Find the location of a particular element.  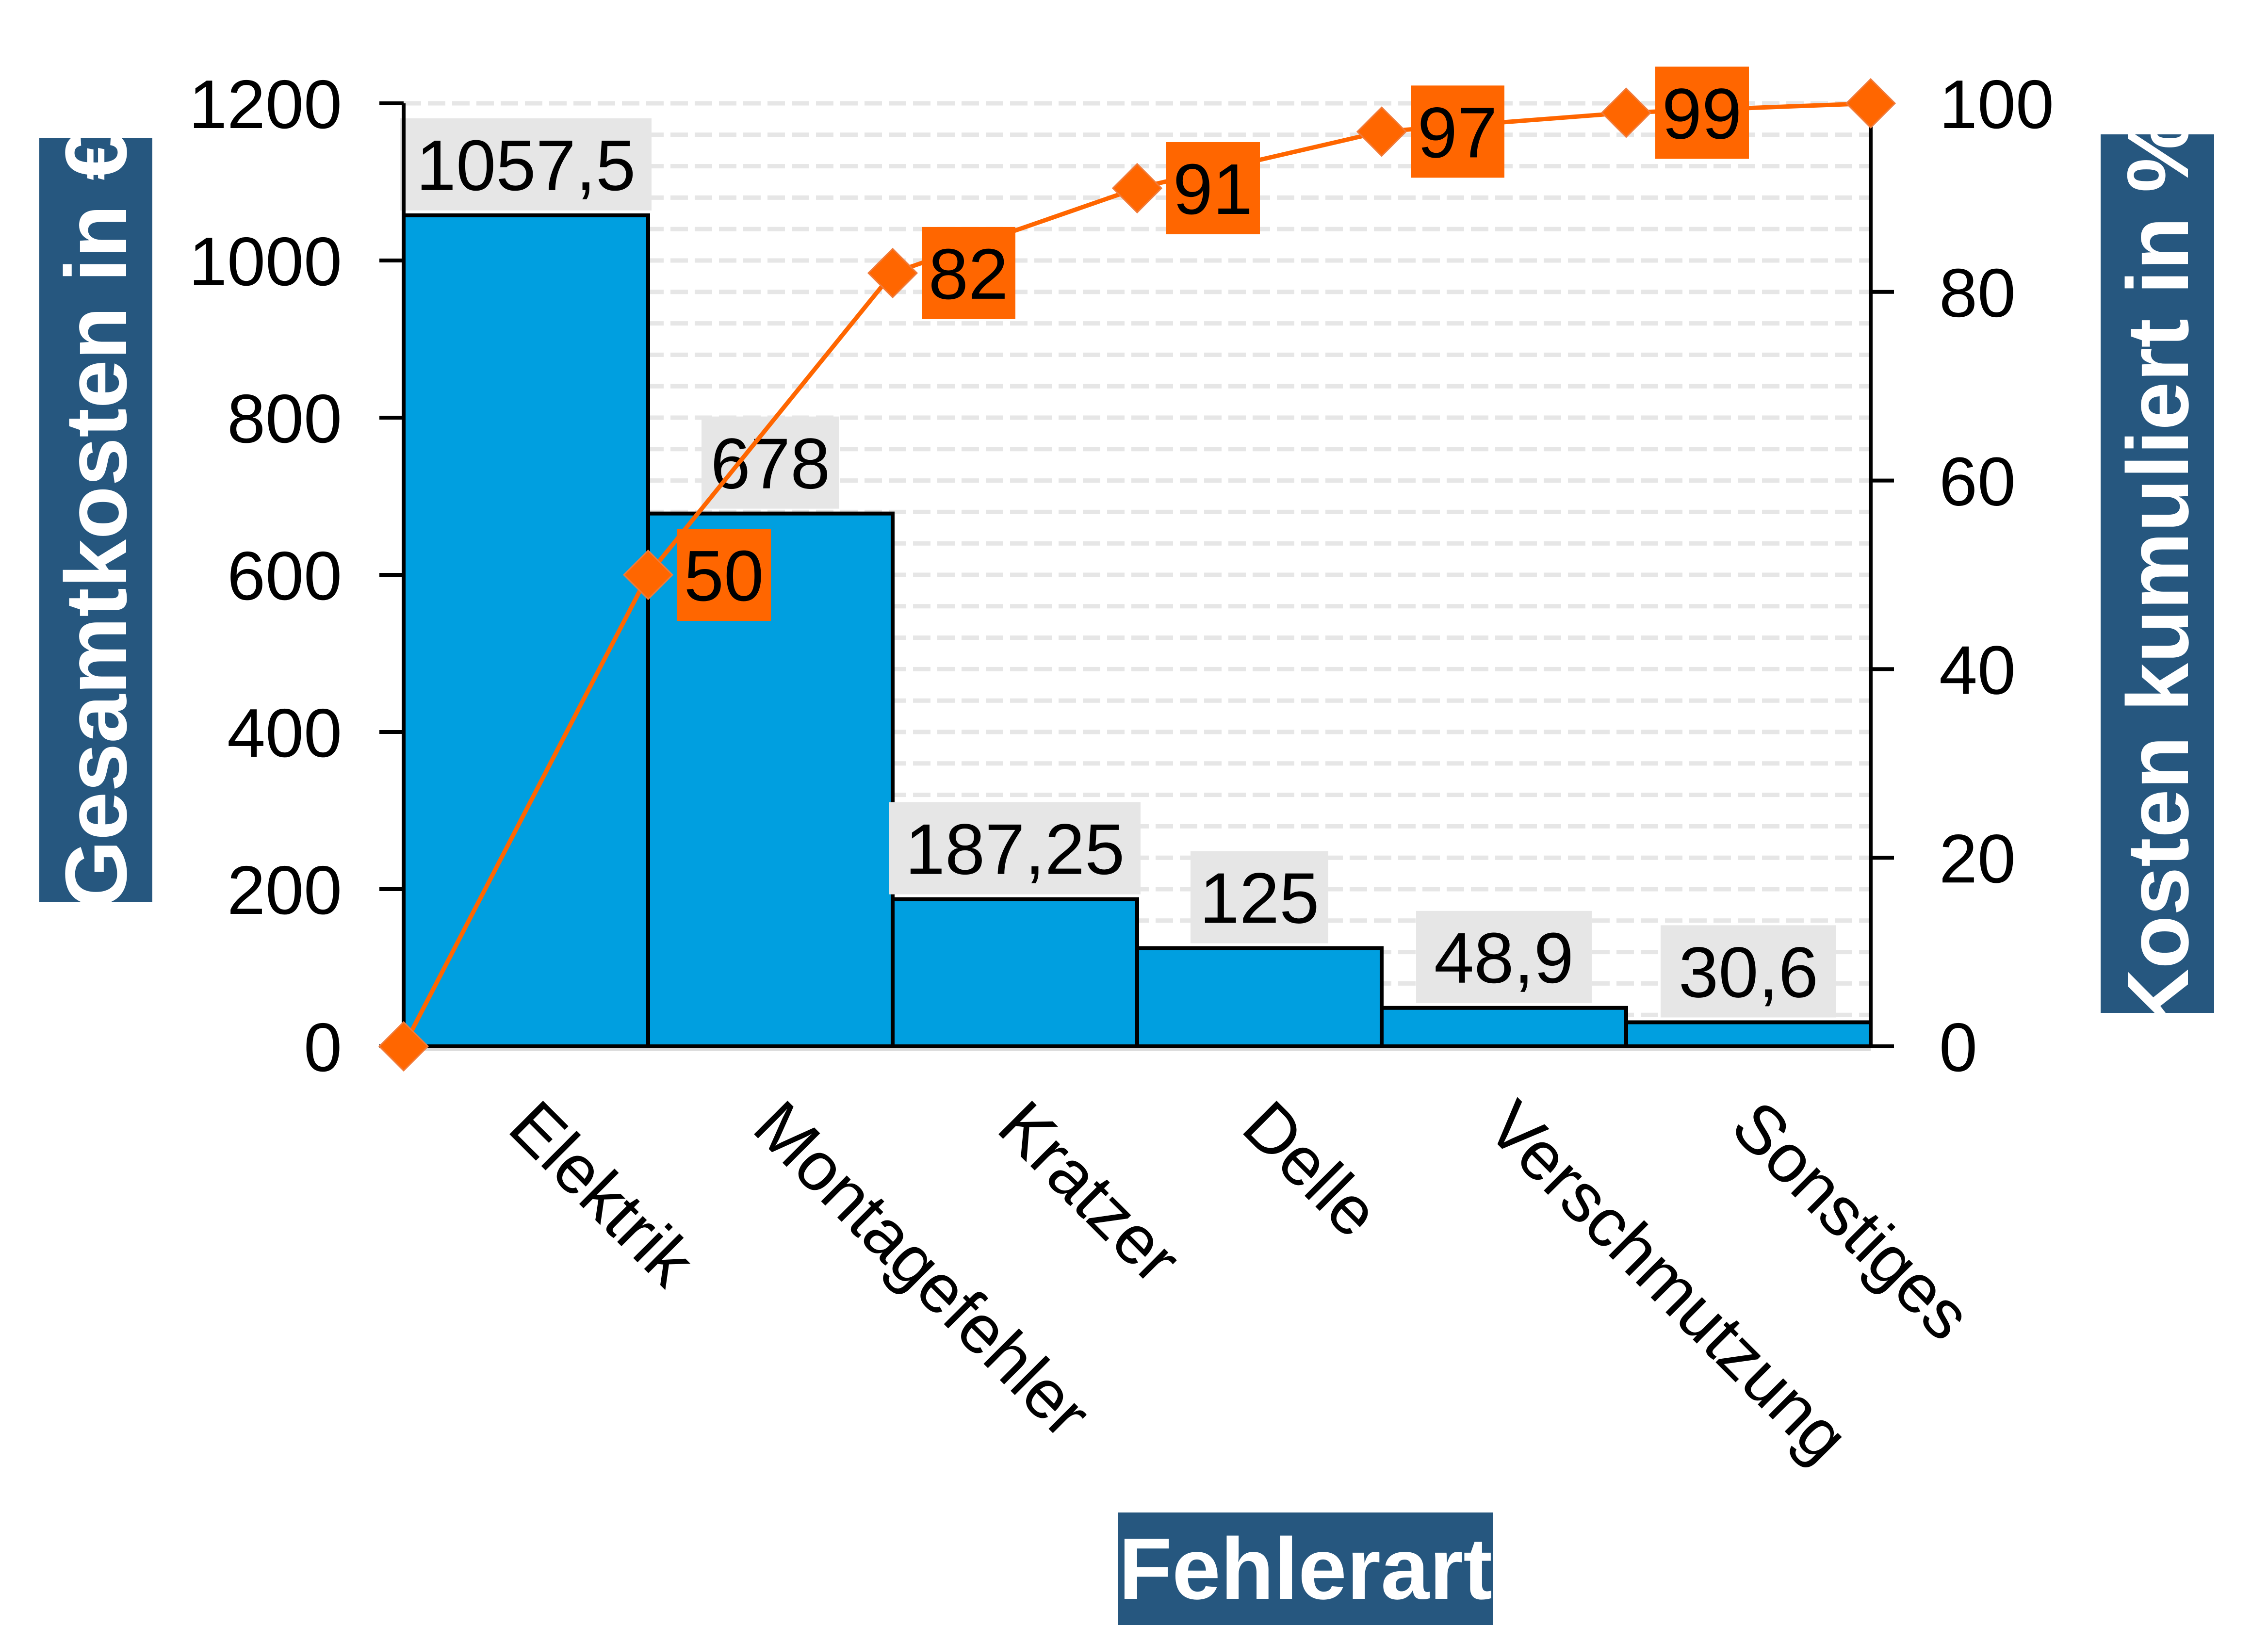

bar-value-label: 30,6 is located at coordinates (1748, 971).